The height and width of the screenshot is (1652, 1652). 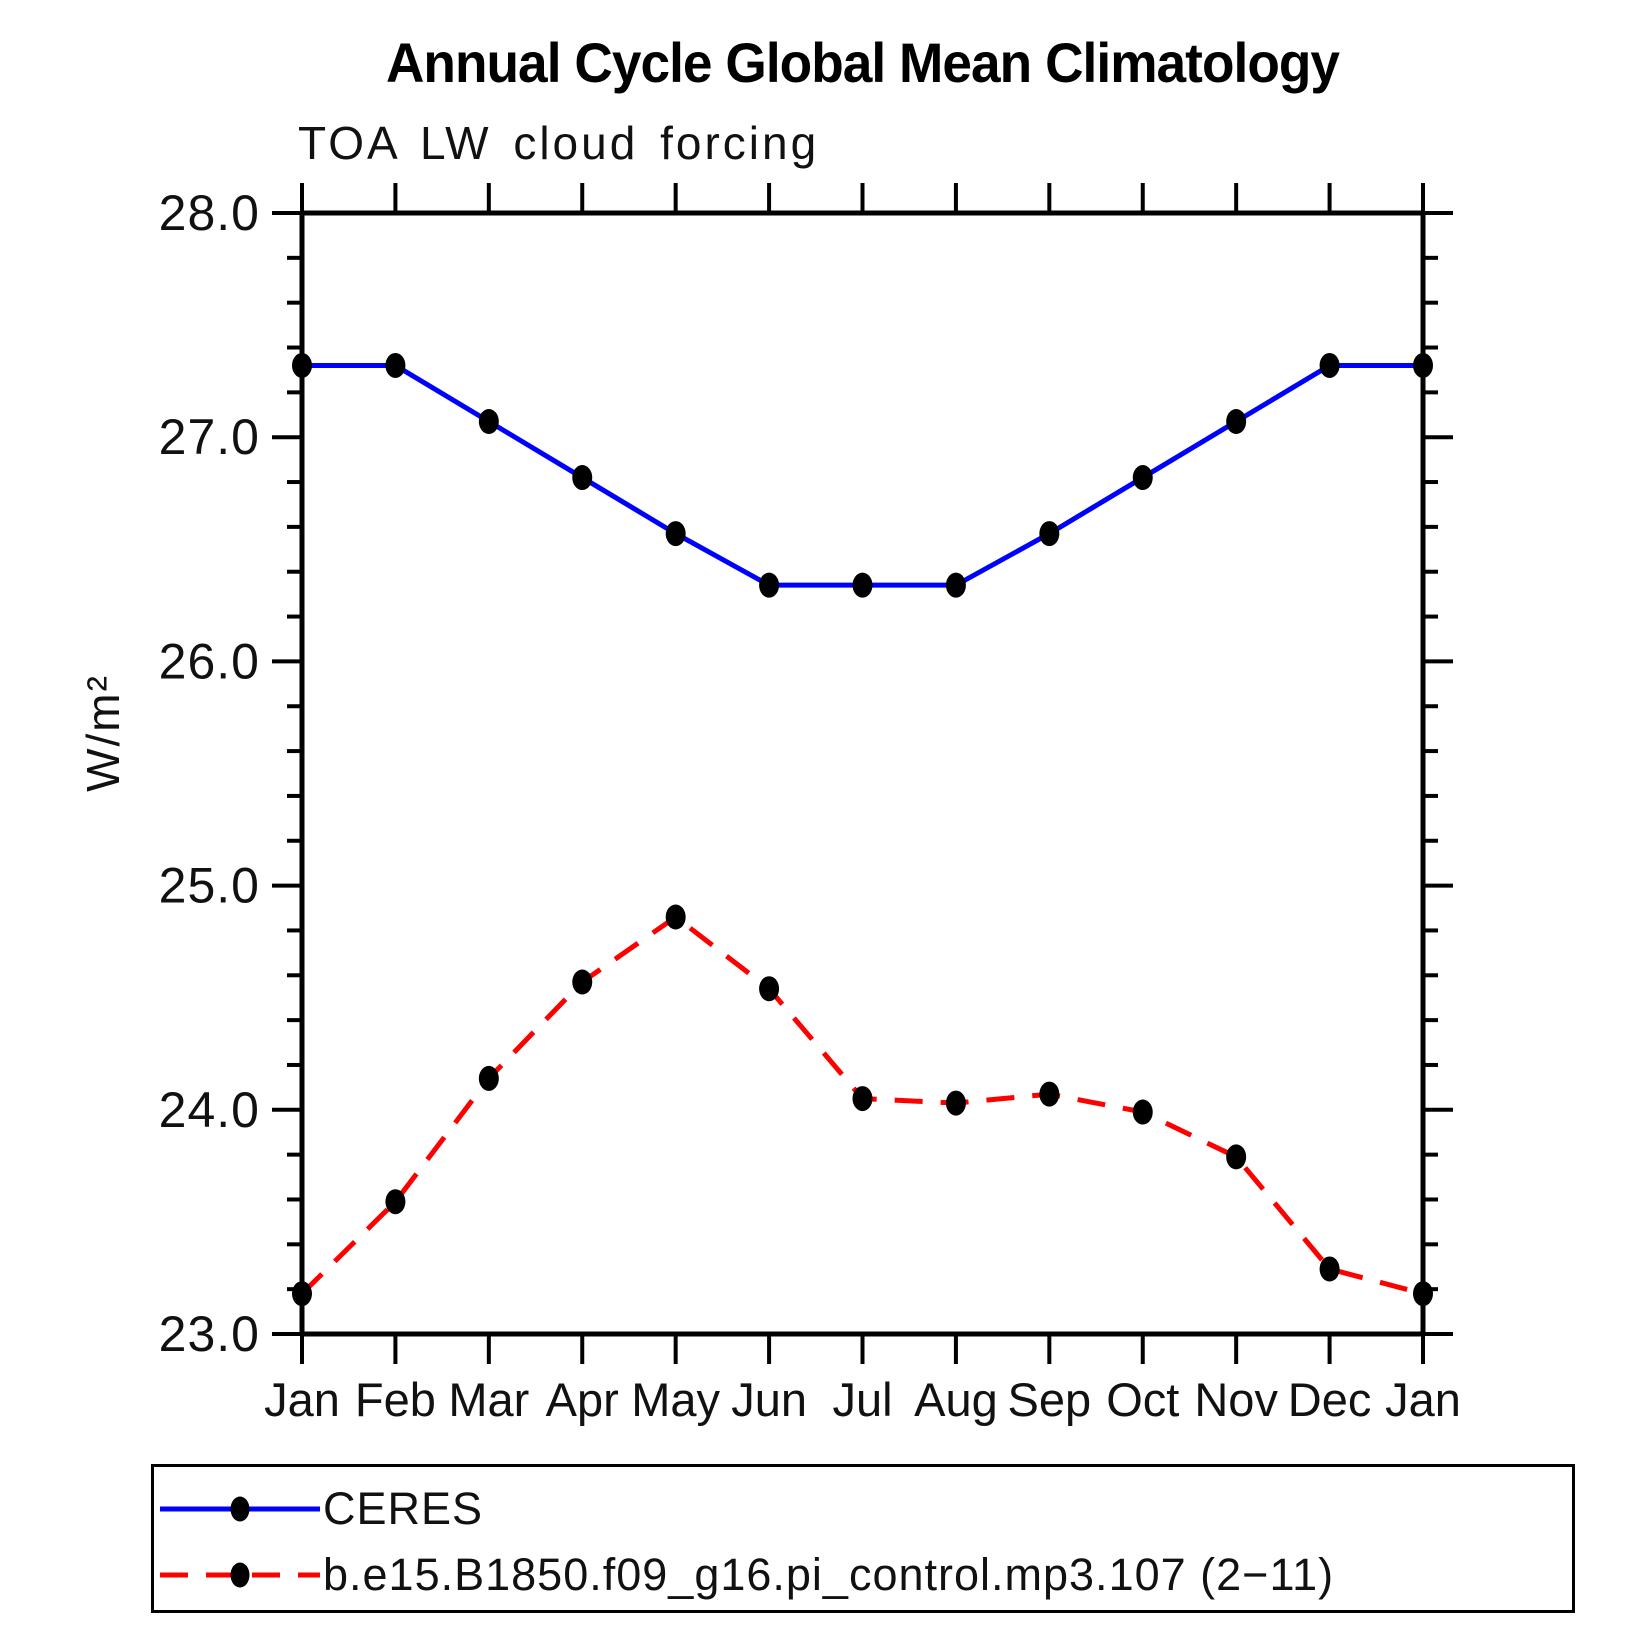 I want to click on series-line-ceres, so click(x=862, y=475).